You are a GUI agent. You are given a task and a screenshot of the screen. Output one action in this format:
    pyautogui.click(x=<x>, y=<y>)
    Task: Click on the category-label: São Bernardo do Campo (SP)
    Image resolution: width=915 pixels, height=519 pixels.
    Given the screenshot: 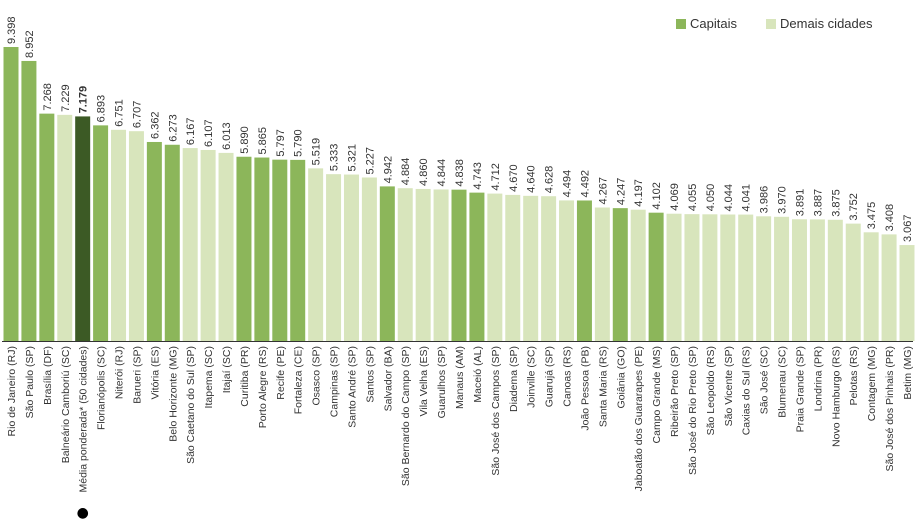 What is the action you would take?
    pyautogui.click(x=406, y=416)
    